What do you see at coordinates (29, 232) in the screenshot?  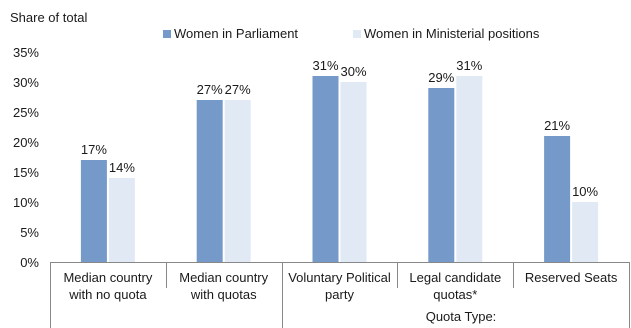 I see `y-tick-label: 5%` at bounding box center [29, 232].